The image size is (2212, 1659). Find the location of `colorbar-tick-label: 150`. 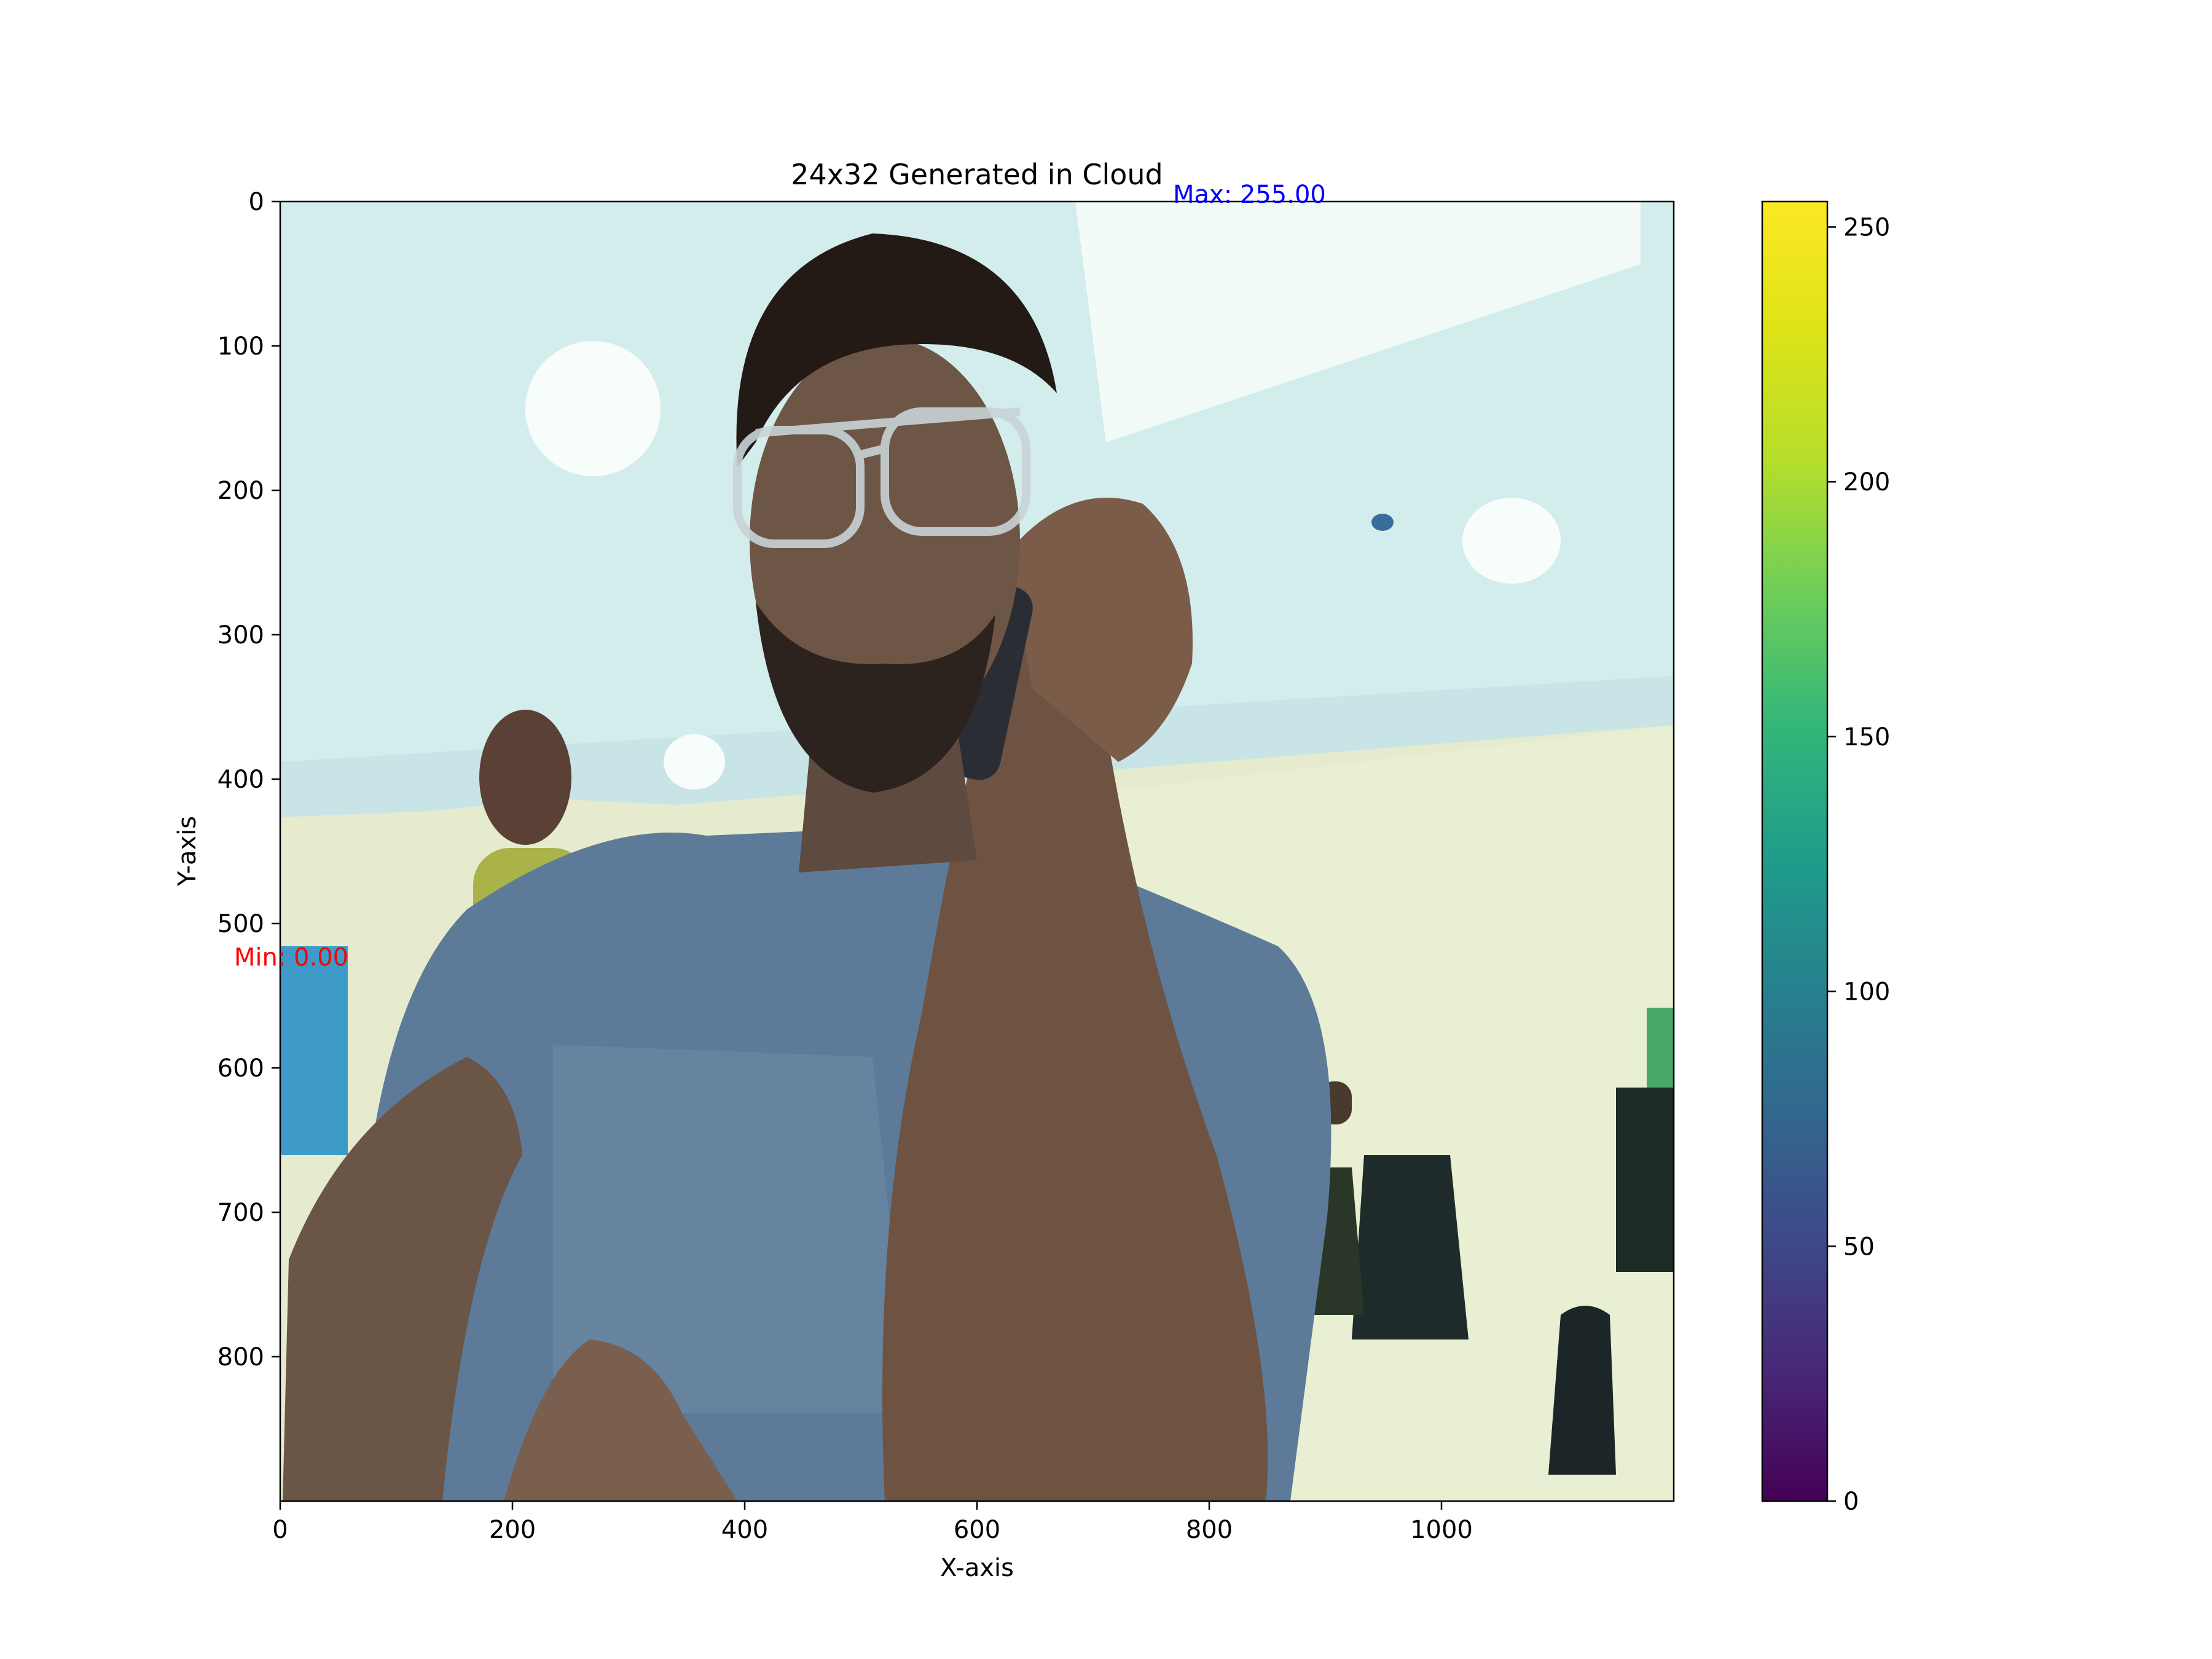

colorbar-tick-label: 150 is located at coordinates (1866, 737).